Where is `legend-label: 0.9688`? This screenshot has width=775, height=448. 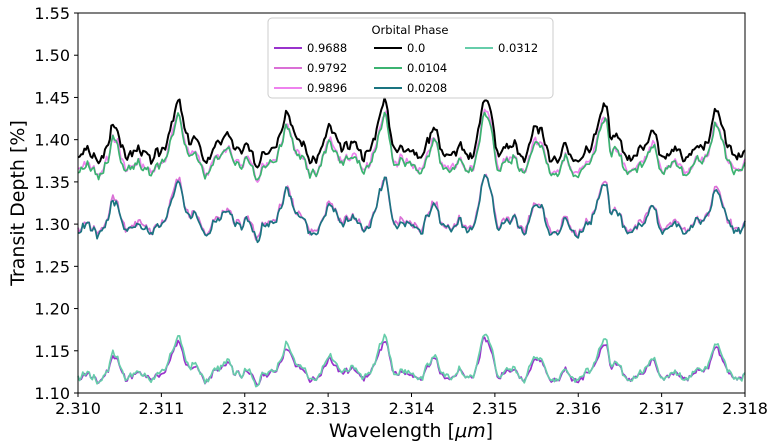 legend-label: 0.9688 is located at coordinates (327, 48).